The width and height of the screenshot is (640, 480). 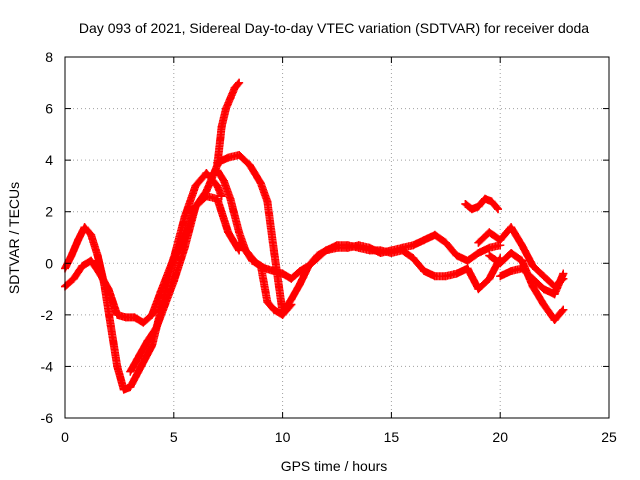 I want to click on x-tick-label: 5, so click(x=174, y=437).